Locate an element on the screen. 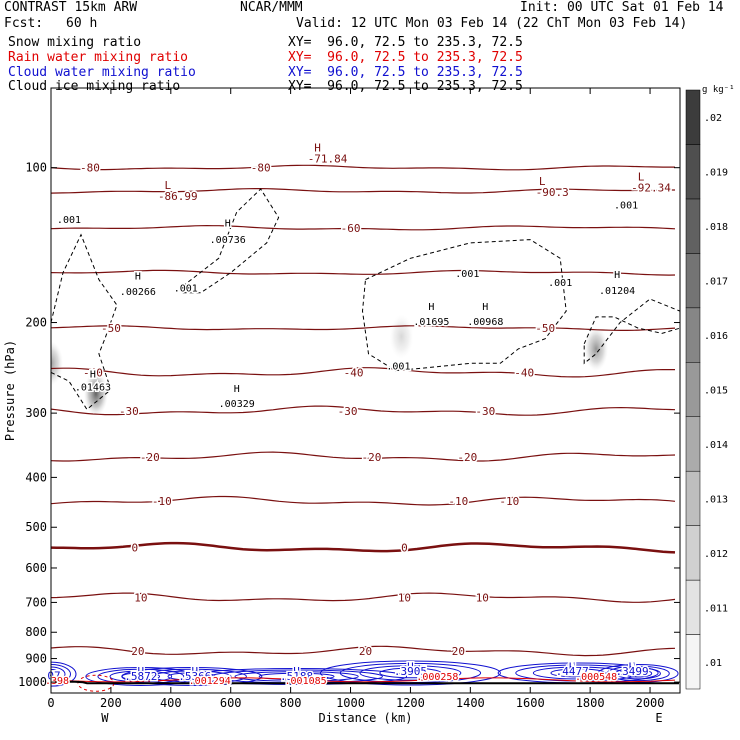 The width and height of the screenshot is (740, 740). forecast-hour: 60 h is located at coordinates (82, 23).